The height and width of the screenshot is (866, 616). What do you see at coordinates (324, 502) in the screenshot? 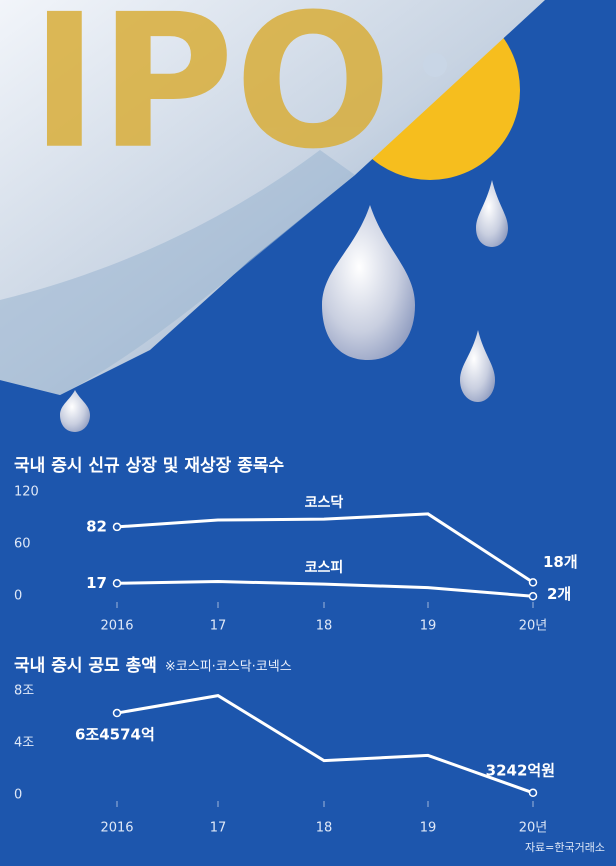
I see `series-name: 코스닥` at bounding box center [324, 502].